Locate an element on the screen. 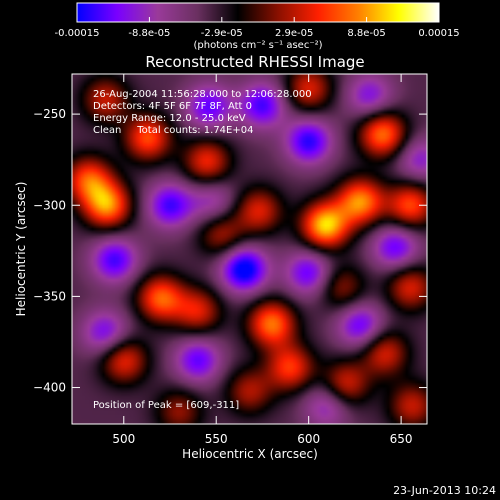  annotation-energy-range: Energy Range: 12.0 - 25.0 keV is located at coordinates (169, 118).